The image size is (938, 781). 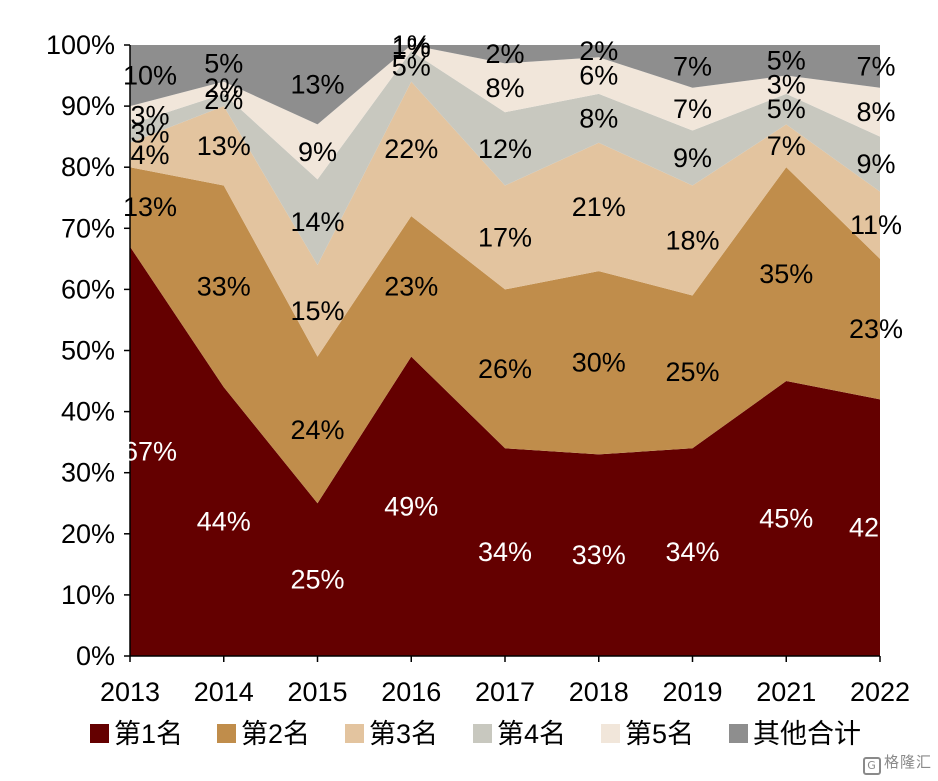 I want to click on y-tick-label: 40%, so click(x=88, y=412).